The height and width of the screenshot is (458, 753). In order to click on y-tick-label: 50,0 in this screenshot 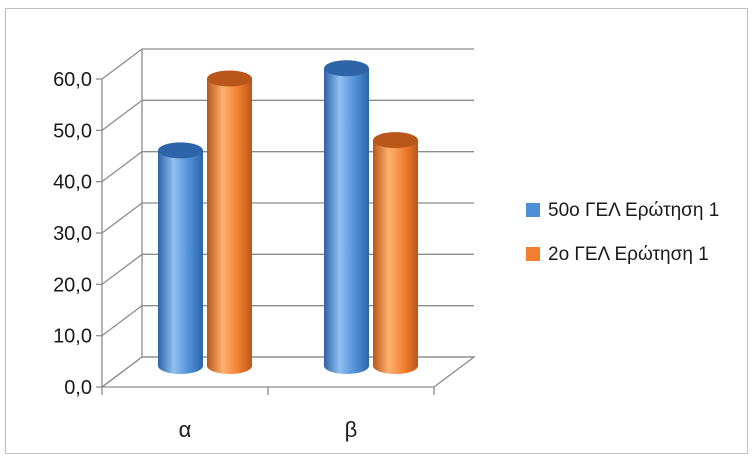, I will do `click(72, 131)`.